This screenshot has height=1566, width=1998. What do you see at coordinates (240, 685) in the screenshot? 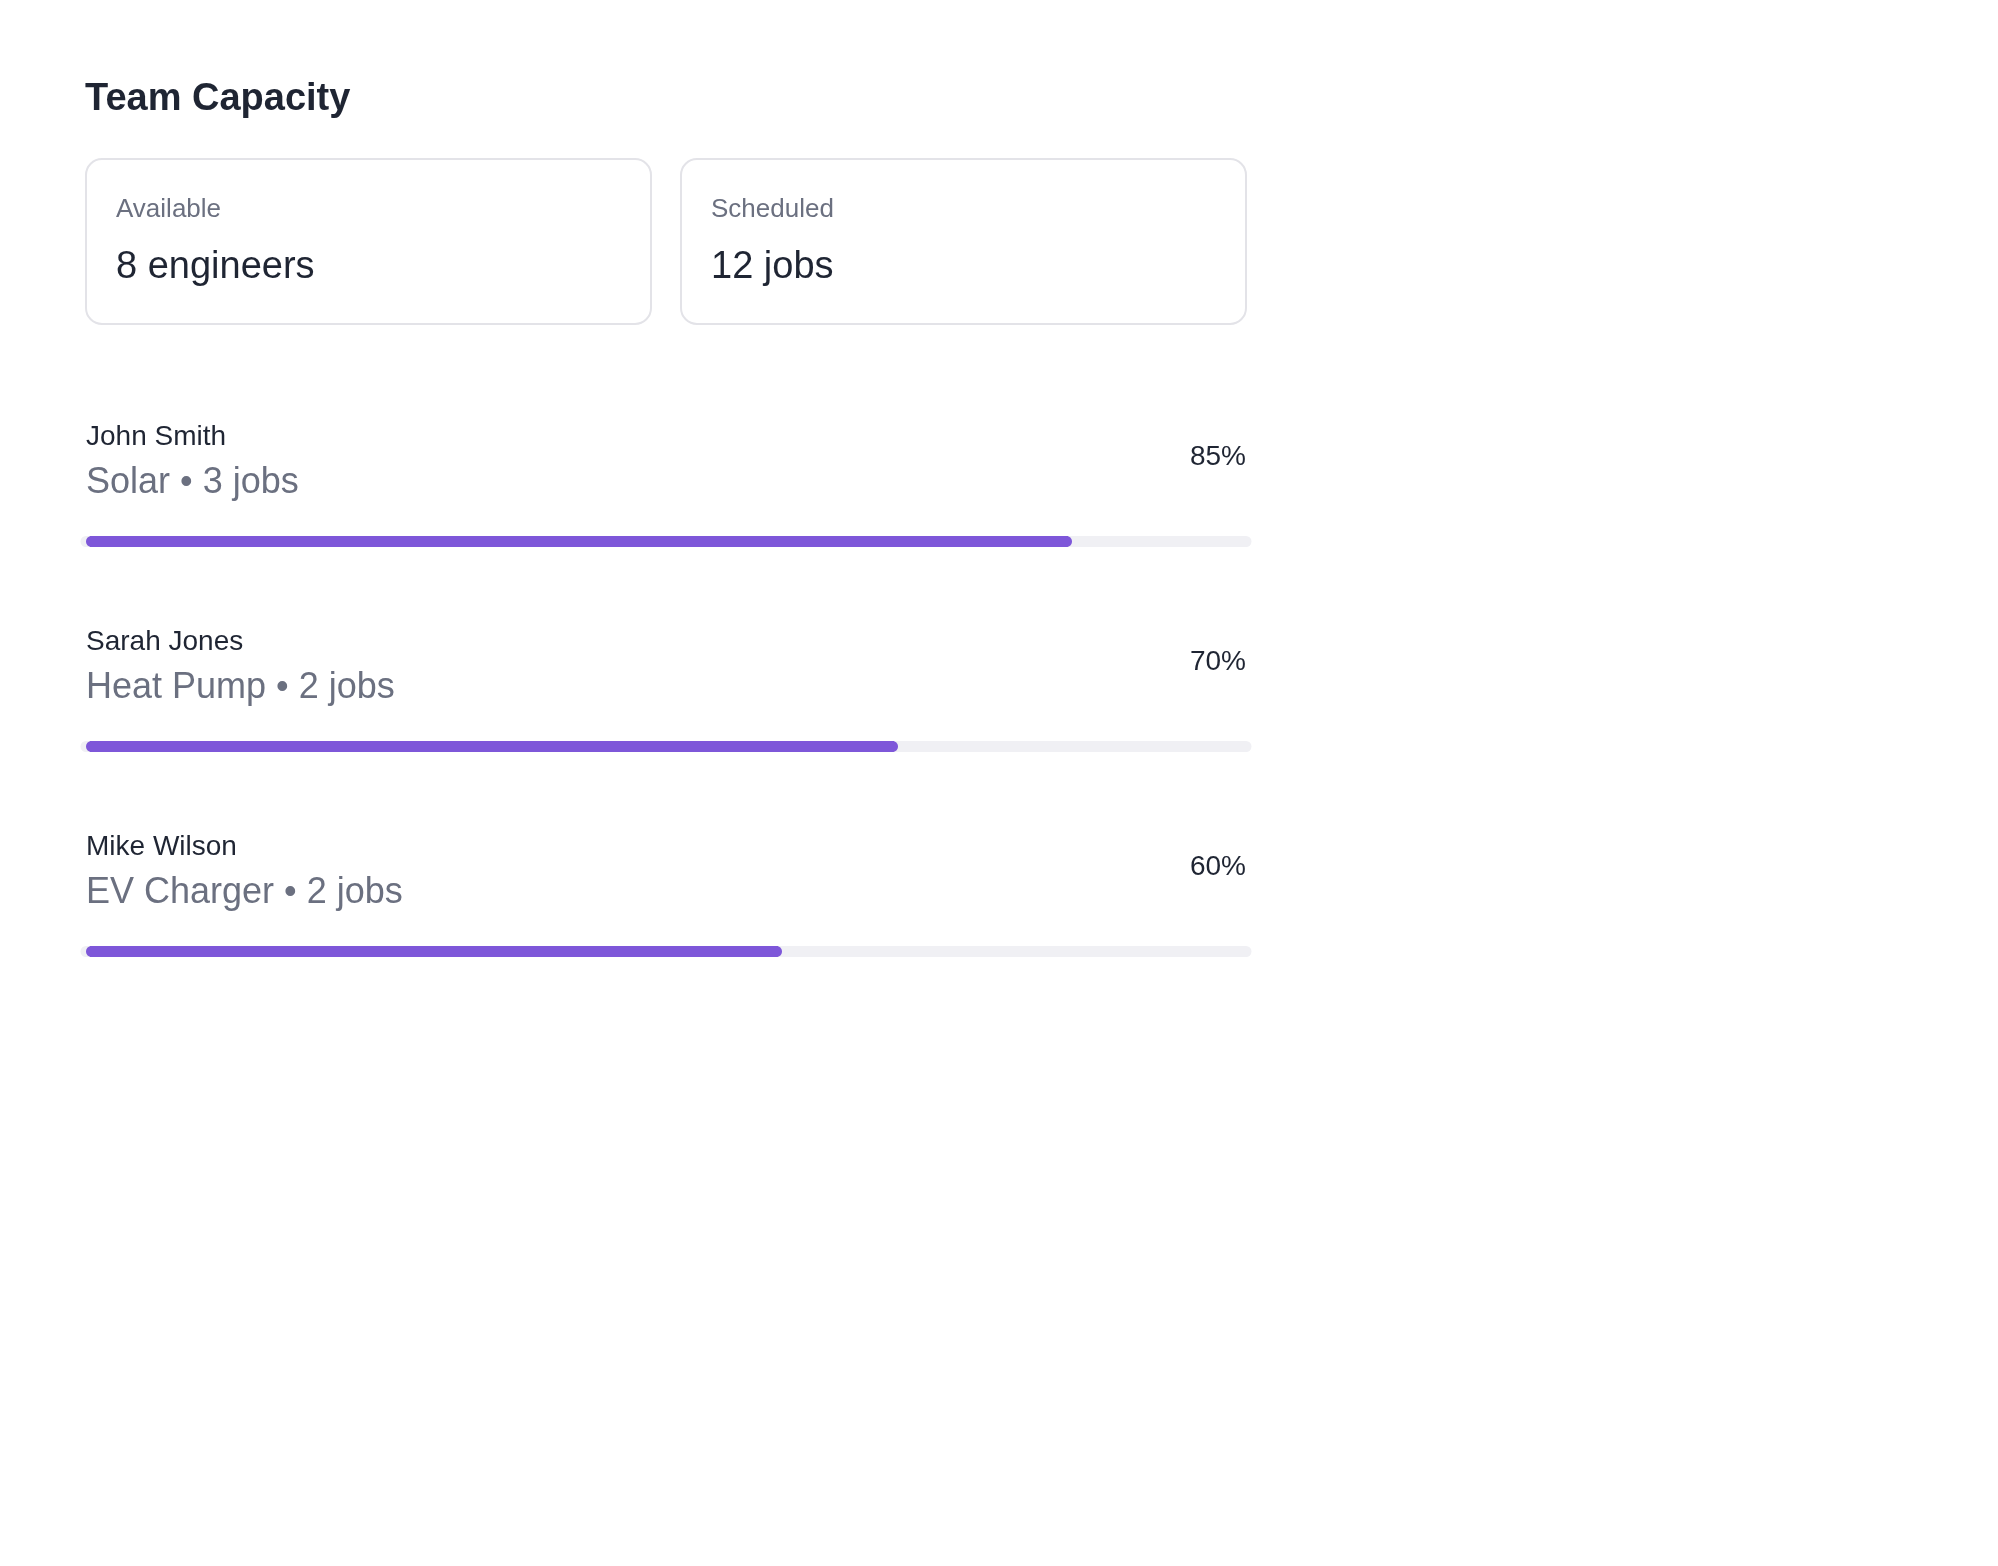
I see `annotation: Heat Pump • 2 jobs` at bounding box center [240, 685].